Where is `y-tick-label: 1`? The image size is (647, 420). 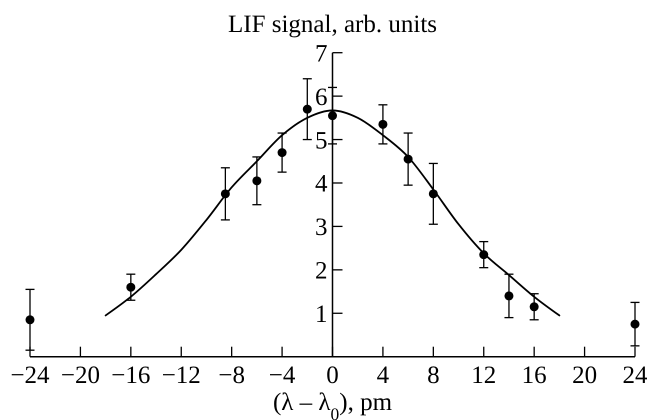
y-tick-label: 1 is located at coordinates (321, 314).